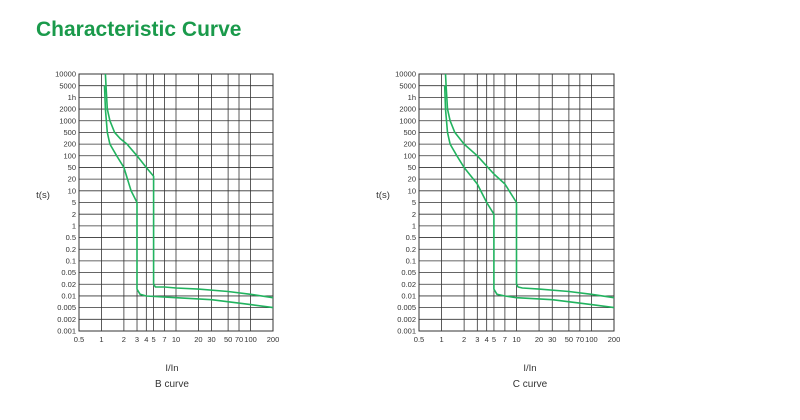 This screenshot has width=800, height=420. I want to click on page-title: Characteristic Curve, so click(139, 29).